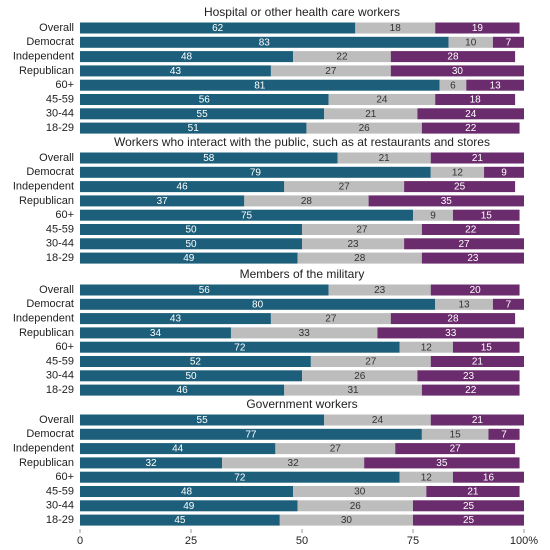 The image size is (550, 550). I want to click on value-label: 55, so click(203, 420).